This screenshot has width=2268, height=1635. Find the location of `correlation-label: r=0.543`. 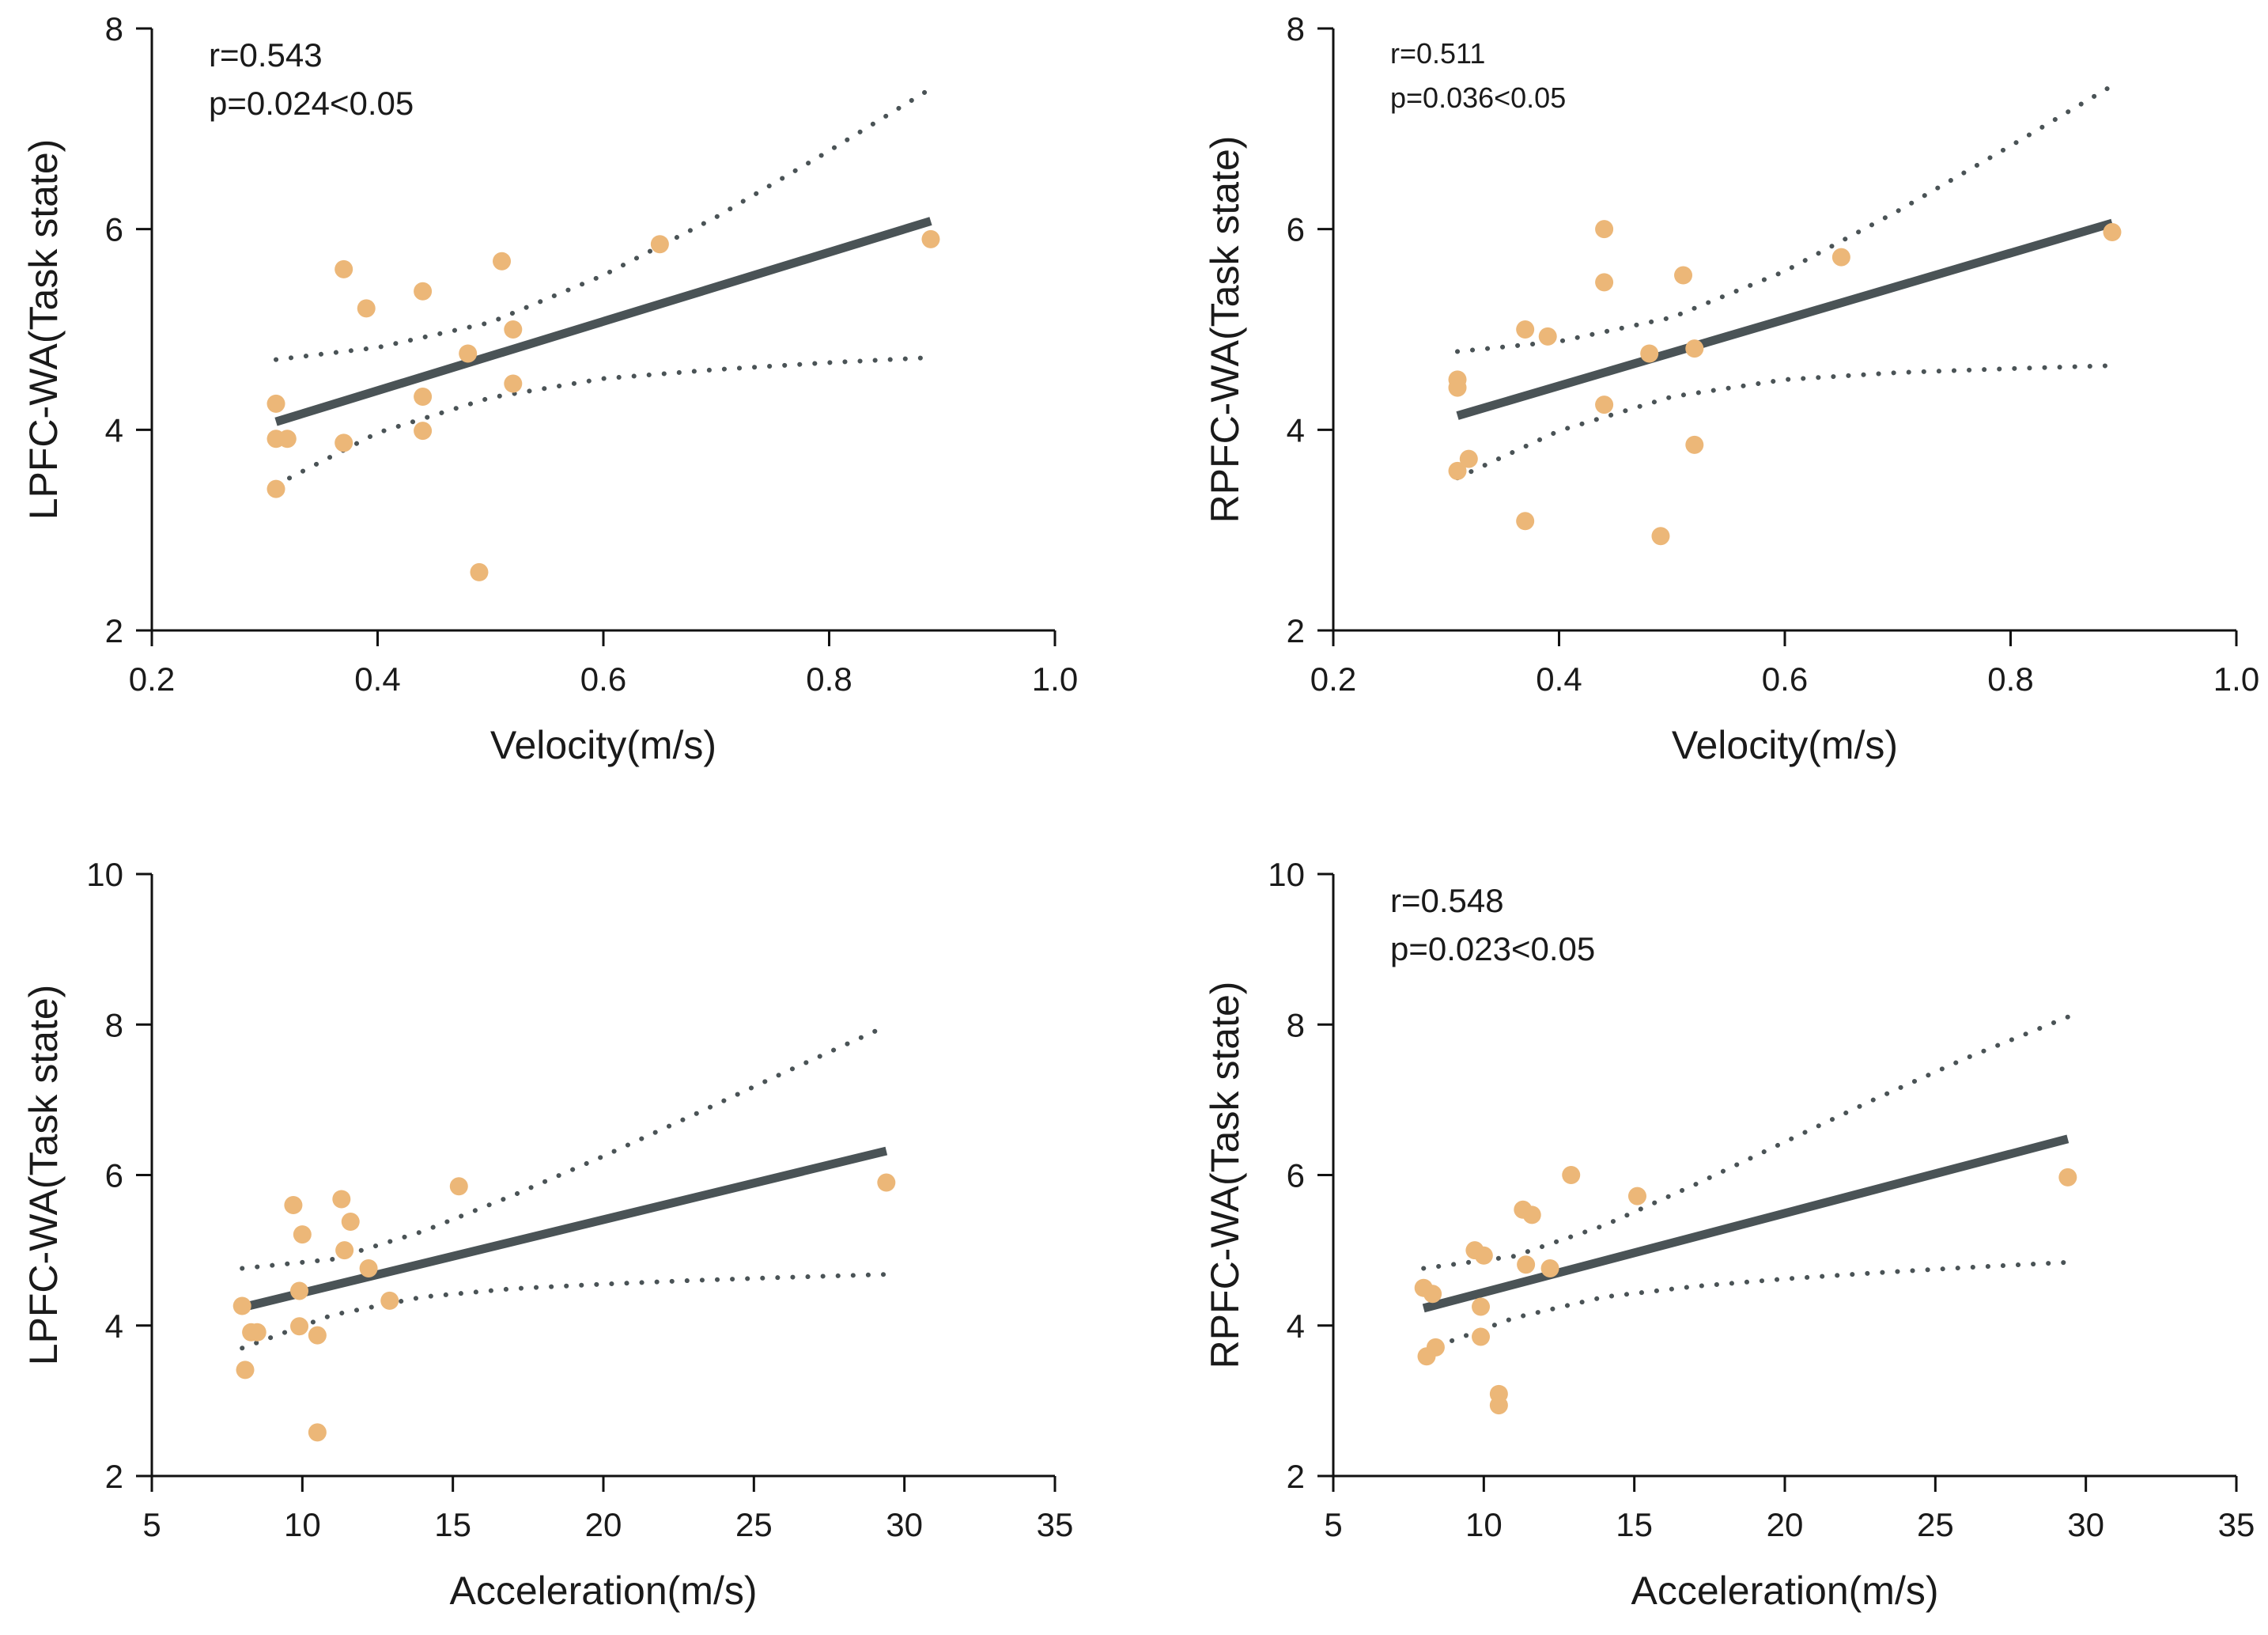

correlation-label: r=0.543 is located at coordinates (266, 55).